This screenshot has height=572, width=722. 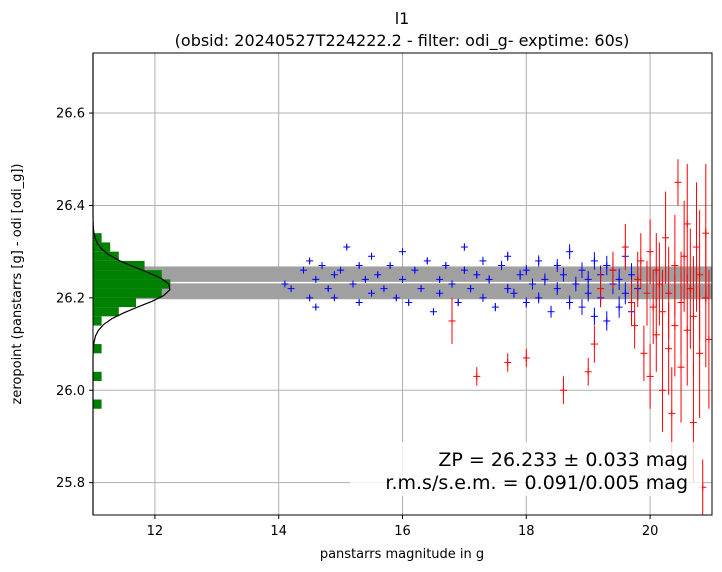 I want to click on y-tick-label: 26.0, so click(x=70, y=391).